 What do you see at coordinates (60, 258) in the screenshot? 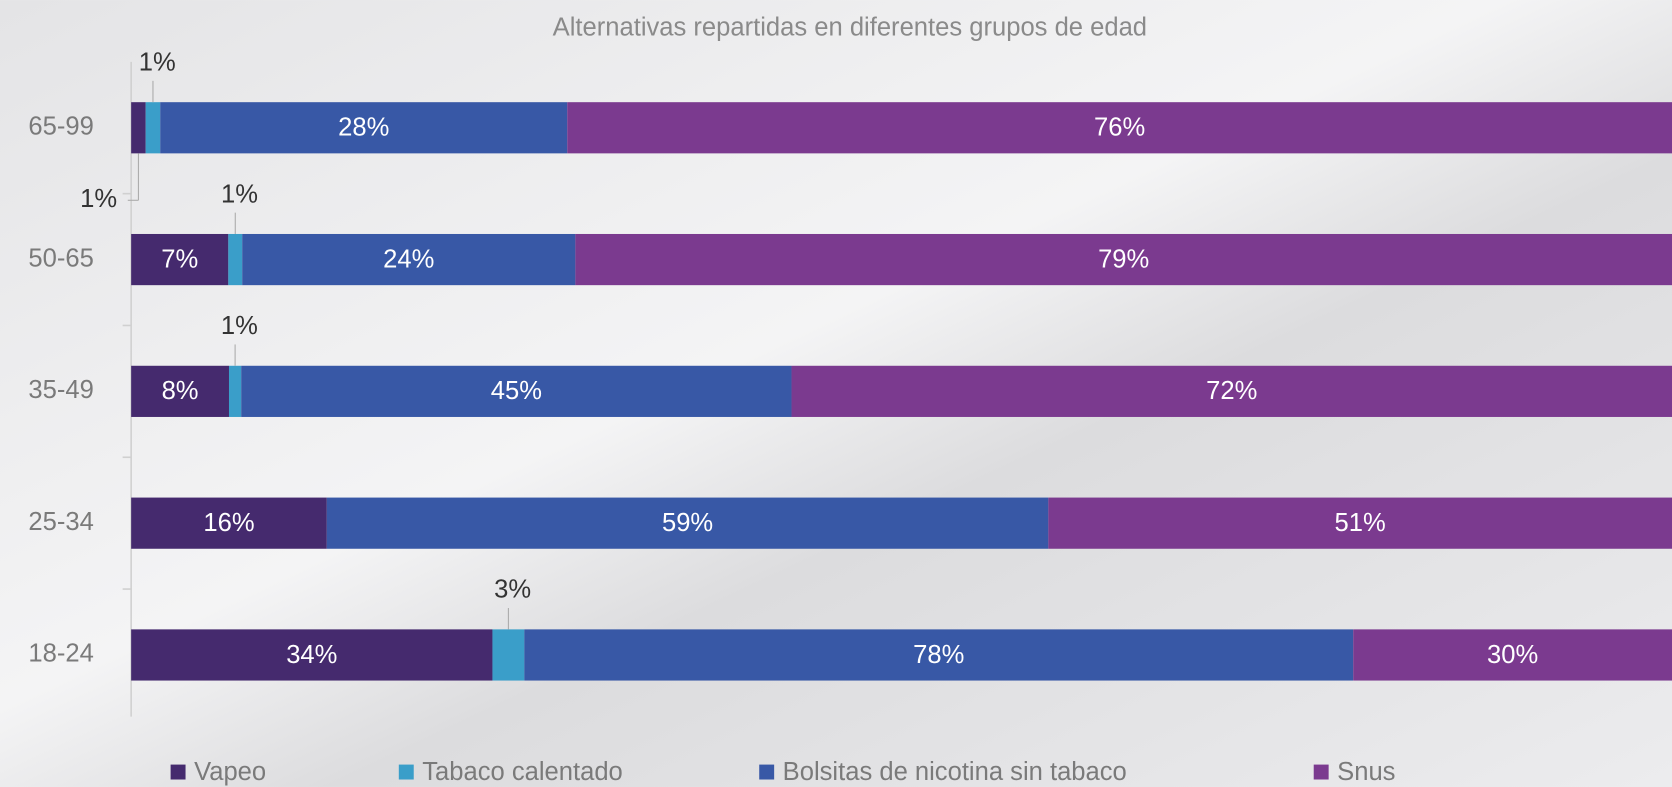
I see `y-tick-label: 50-65` at bounding box center [60, 258].